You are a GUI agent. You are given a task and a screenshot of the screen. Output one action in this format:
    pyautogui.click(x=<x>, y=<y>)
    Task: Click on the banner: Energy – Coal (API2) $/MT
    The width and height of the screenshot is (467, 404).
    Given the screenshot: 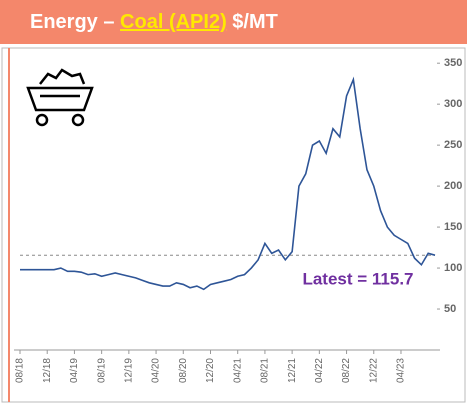 What is the action you would take?
    pyautogui.click(x=233, y=22)
    